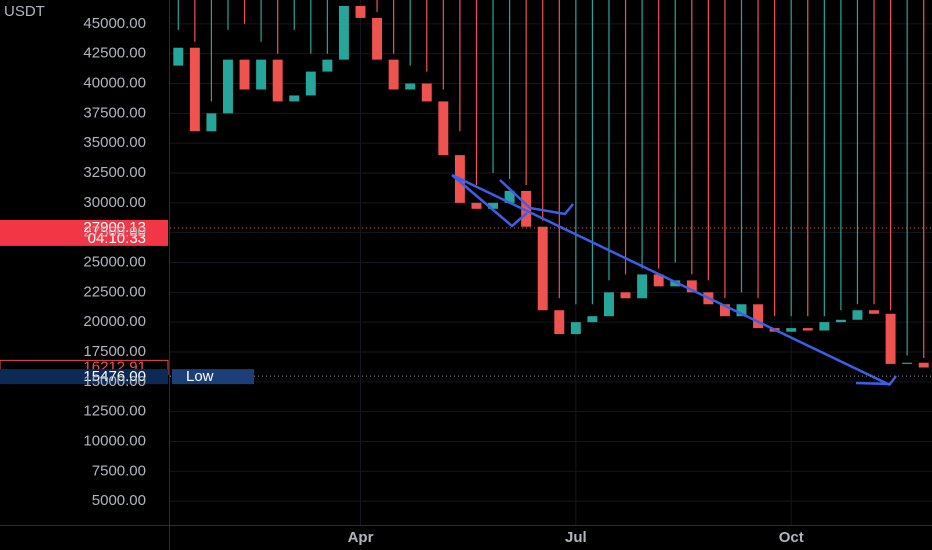 The height and width of the screenshot is (550, 932). What do you see at coordinates (114, 142) in the screenshot?
I see `y-tick-label: 35000.00` at bounding box center [114, 142].